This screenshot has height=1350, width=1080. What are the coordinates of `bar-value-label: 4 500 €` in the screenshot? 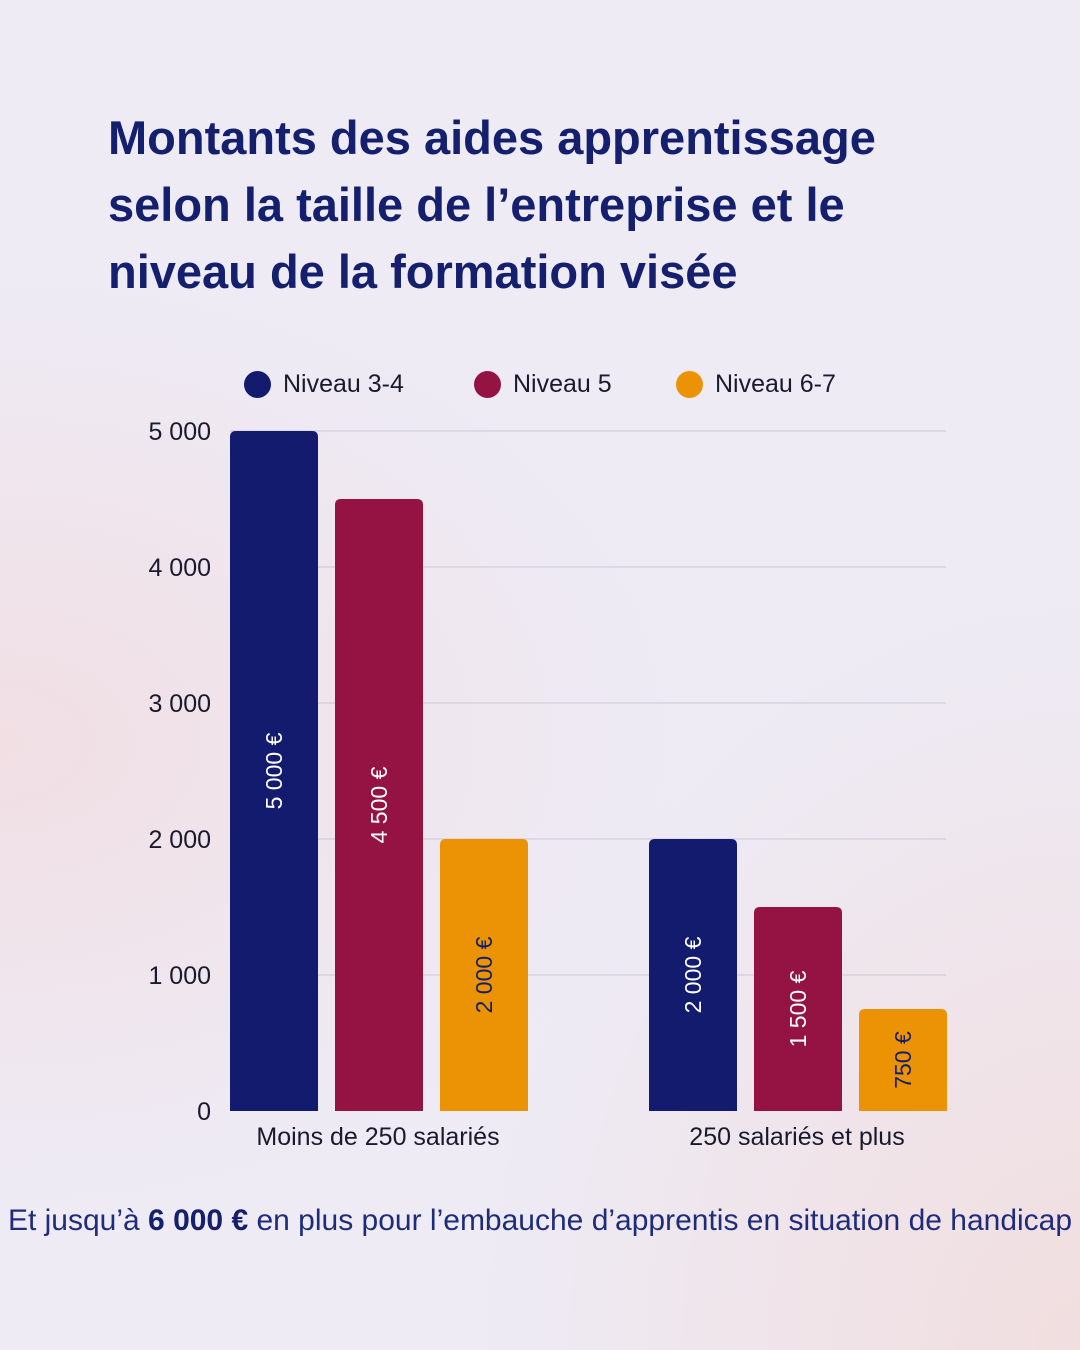 It's located at (379, 804).